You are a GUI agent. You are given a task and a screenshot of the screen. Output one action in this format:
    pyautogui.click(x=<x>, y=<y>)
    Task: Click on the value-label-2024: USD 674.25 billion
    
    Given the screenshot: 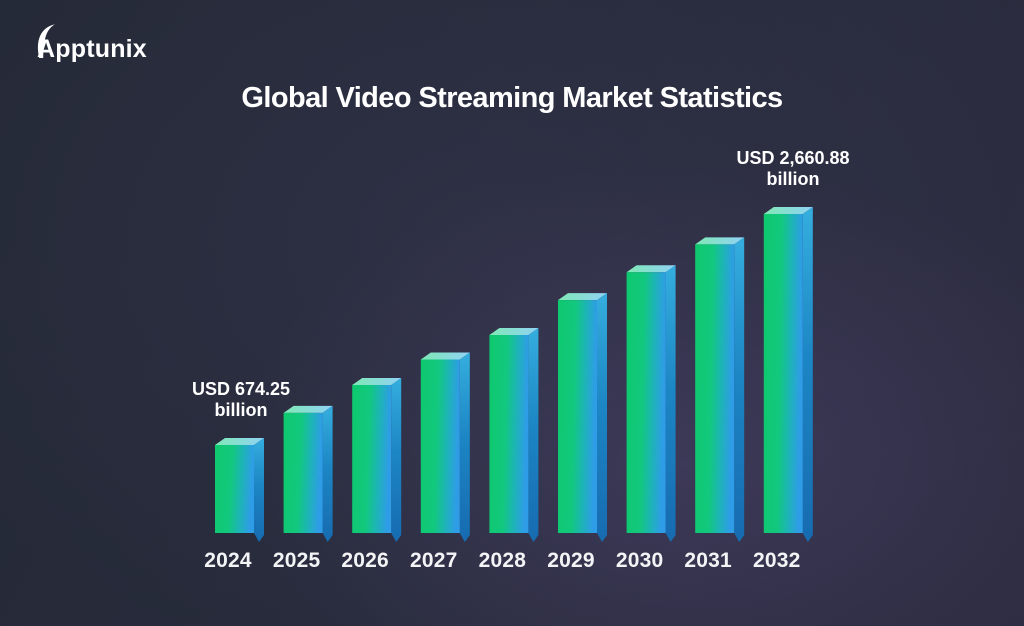 What is the action you would take?
    pyautogui.click(x=241, y=400)
    